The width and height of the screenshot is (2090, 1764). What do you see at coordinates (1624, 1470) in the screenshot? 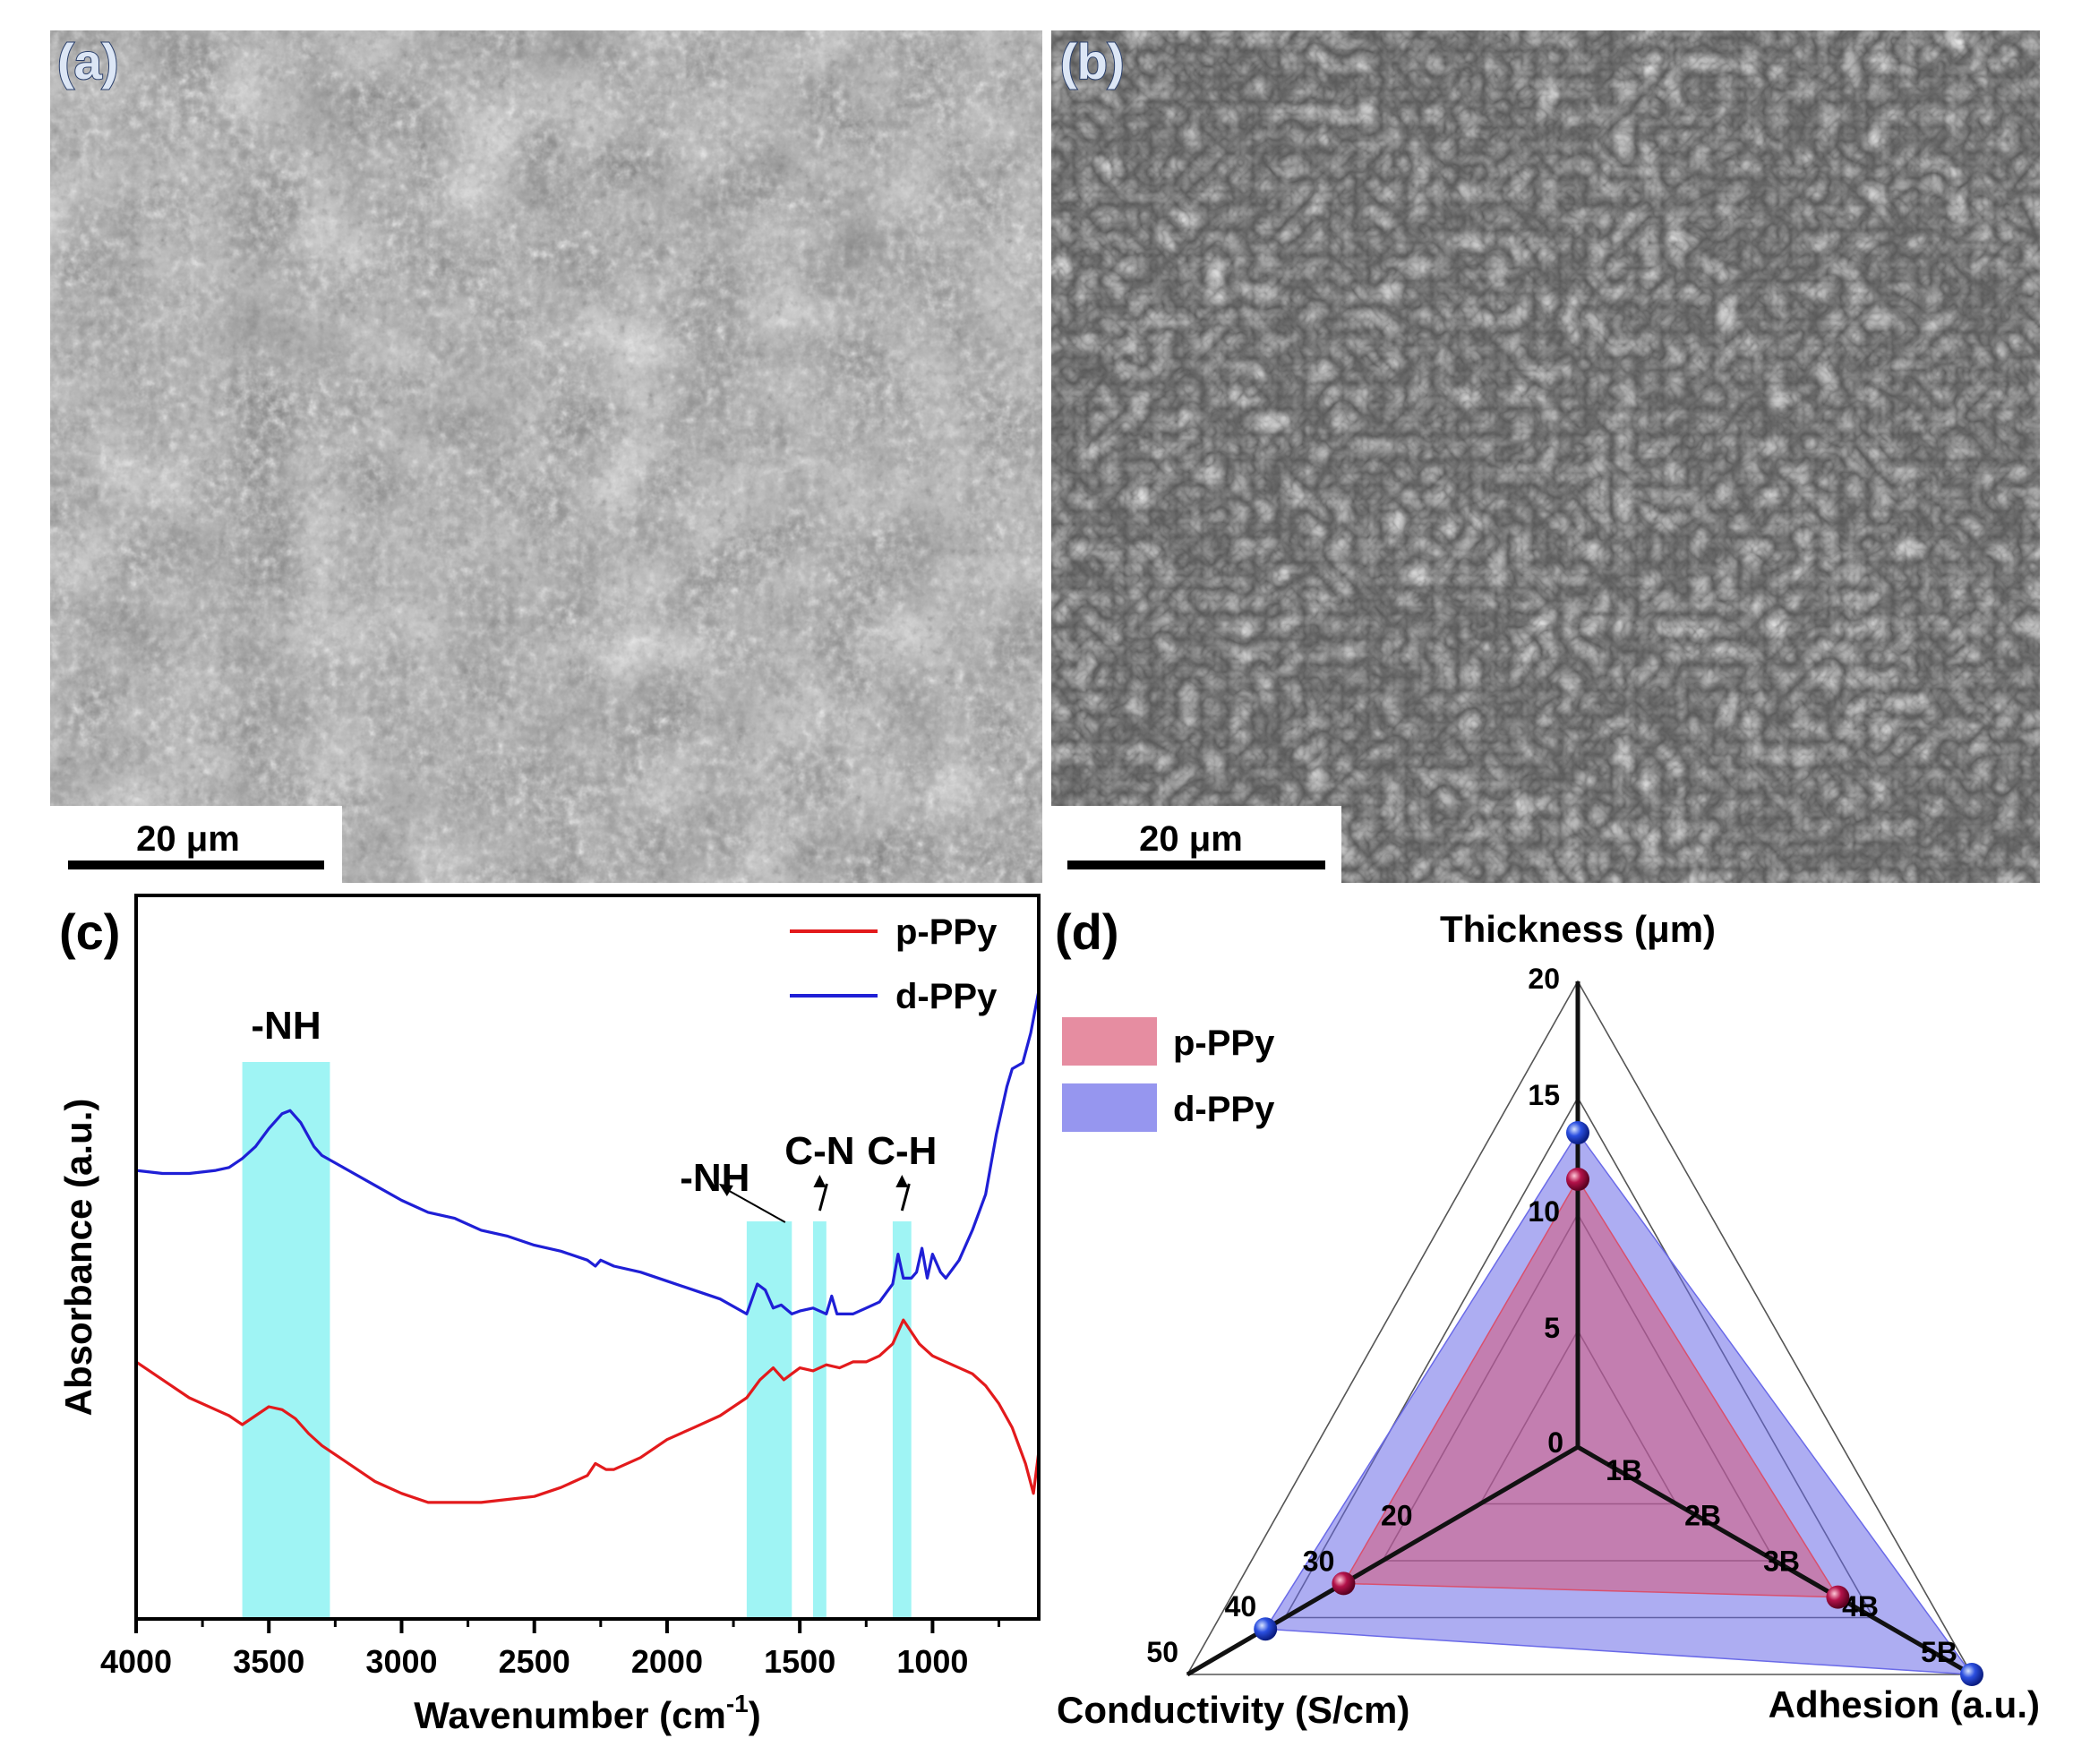
I see `radar-tick-label: 1B` at bounding box center [1624, 1470].